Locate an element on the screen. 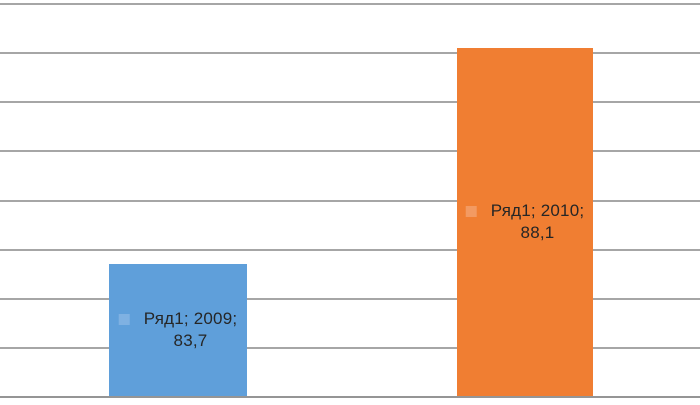 The height and width of the screenshot is (405, 700). data-label-2010: Ряд1; 2010; 88,1 is located at coordinates (525, 222).